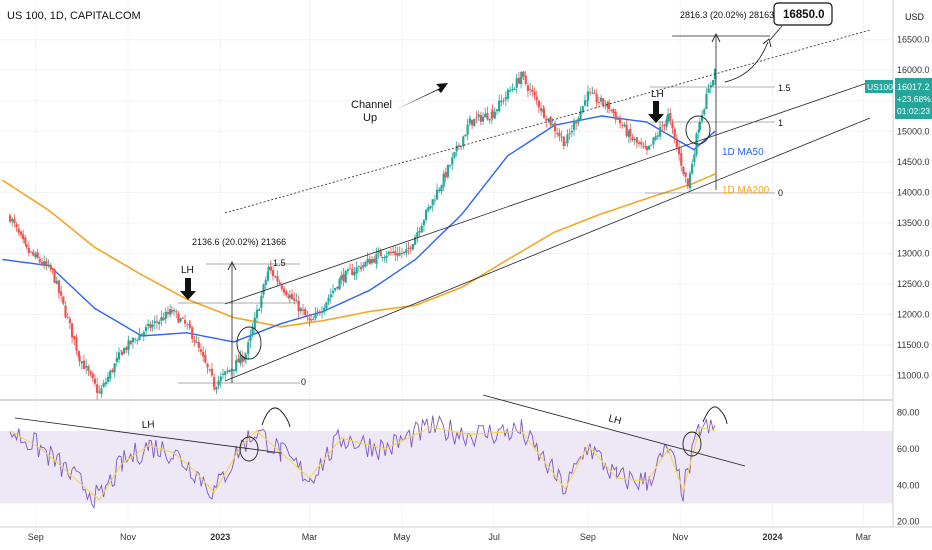 This screenshot has width=932, height=550. What do you see at coordinates (908, 485) in the screenshot?
I see `rsi-tick-label: 40.00` at bounding box center [908, 485].